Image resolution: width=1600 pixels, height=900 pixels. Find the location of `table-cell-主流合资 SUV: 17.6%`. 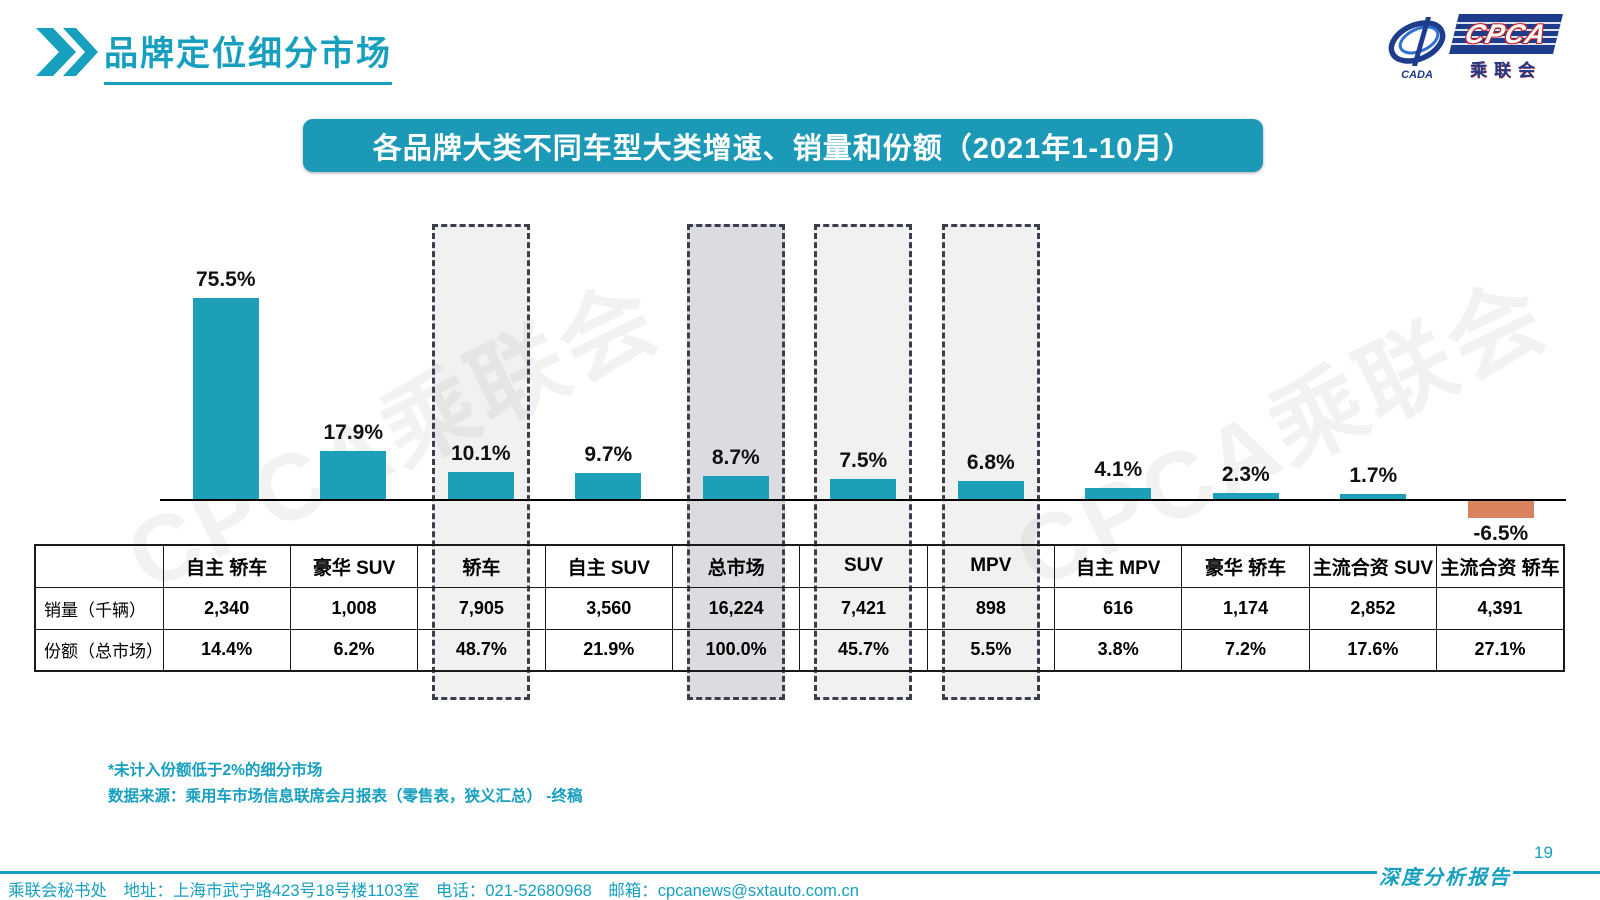

table-cell-主流合资 SUV: 17.6% is located at coordinates (1373, 650).